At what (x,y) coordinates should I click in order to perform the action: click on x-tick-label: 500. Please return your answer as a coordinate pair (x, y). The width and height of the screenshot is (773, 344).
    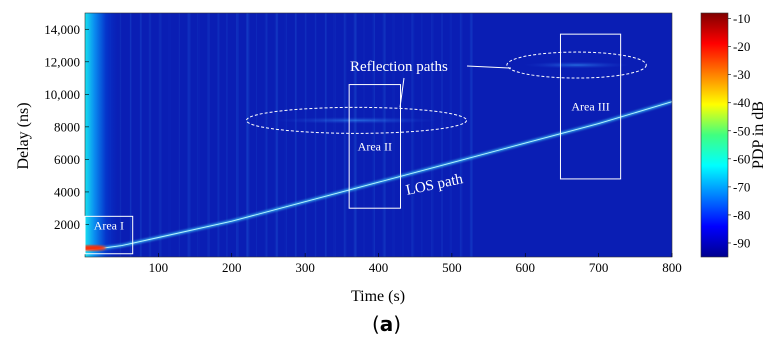
    Looking at the image, I should click on (452, 267).